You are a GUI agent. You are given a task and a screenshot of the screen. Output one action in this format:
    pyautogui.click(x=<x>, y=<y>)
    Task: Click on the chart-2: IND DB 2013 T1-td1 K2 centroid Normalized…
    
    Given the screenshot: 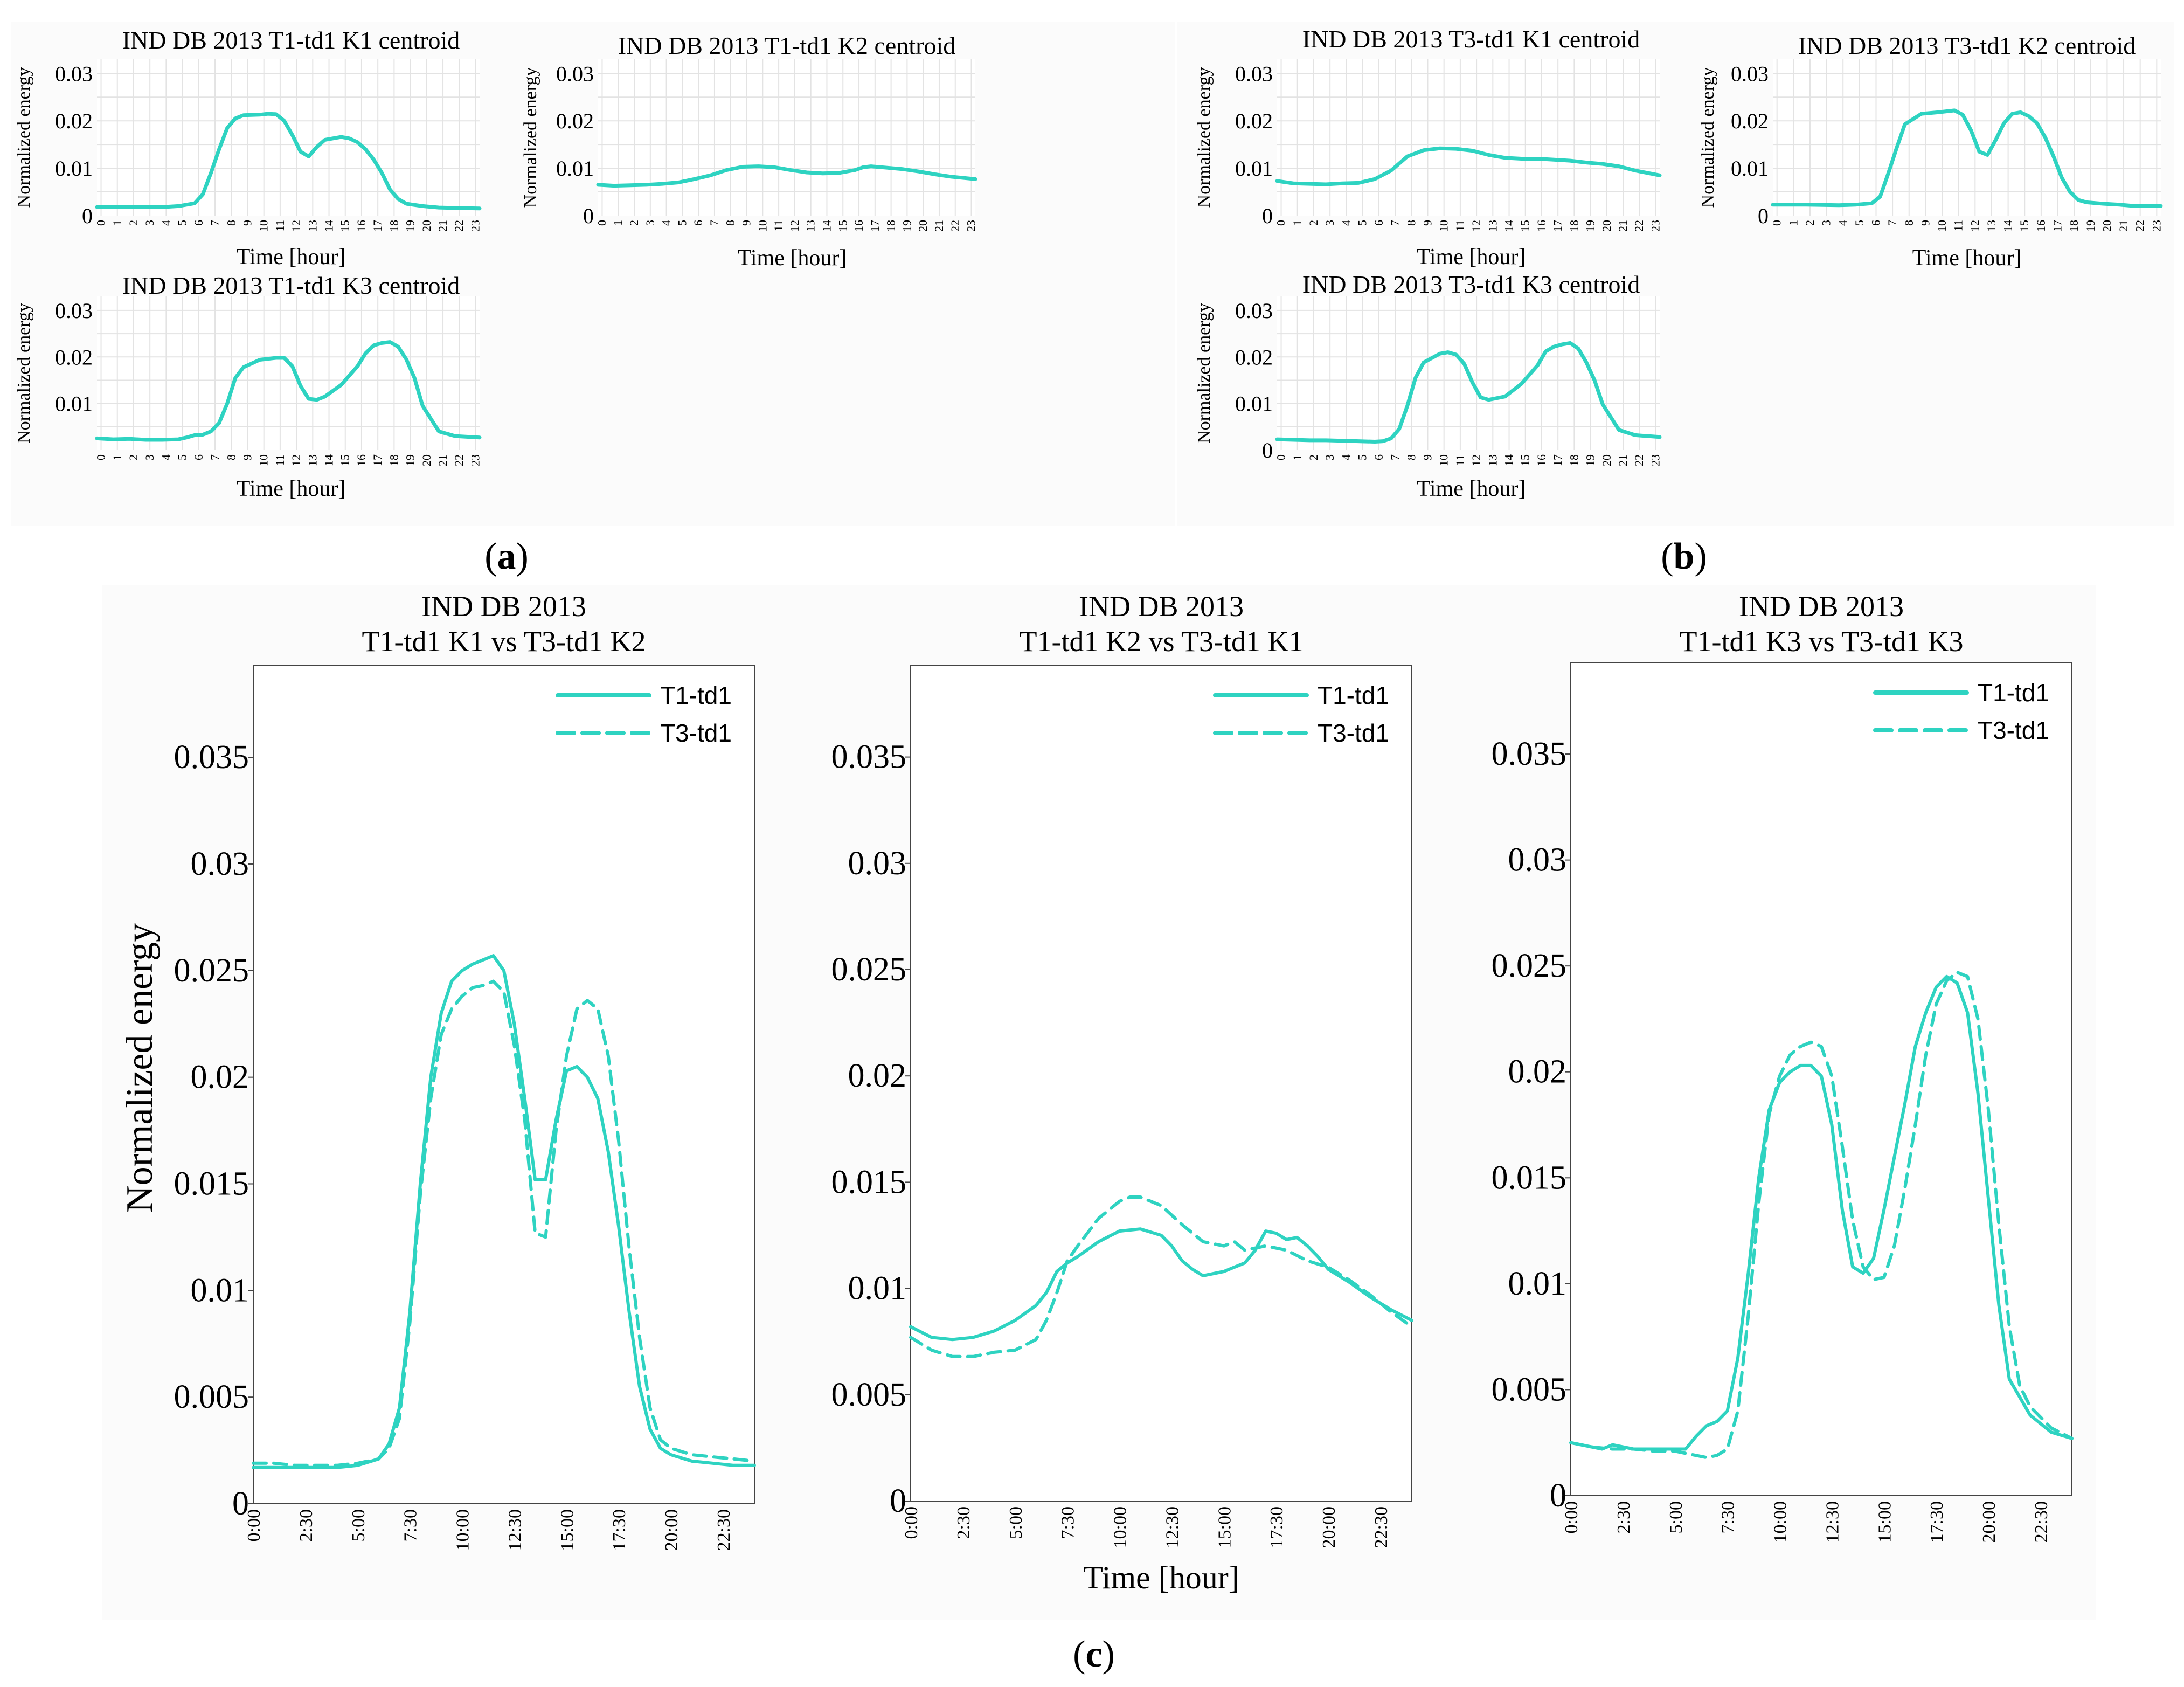 What is the action you would take?
    pyautogui.click(x=750, y=151)
    